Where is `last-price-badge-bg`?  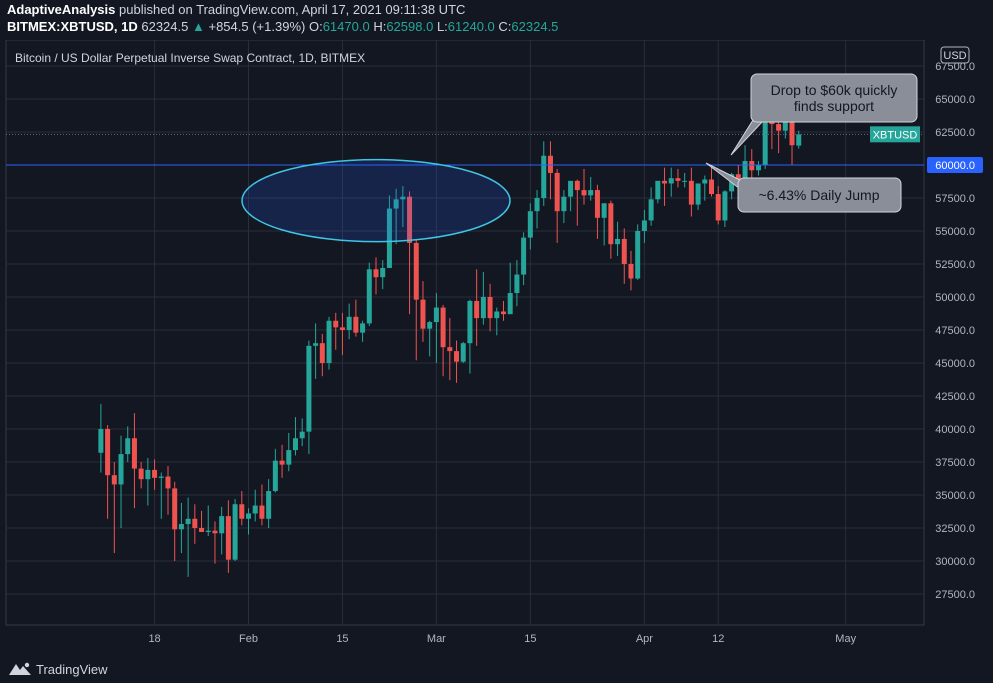 last-price-badge-bg is located at coordinates (895, 134).